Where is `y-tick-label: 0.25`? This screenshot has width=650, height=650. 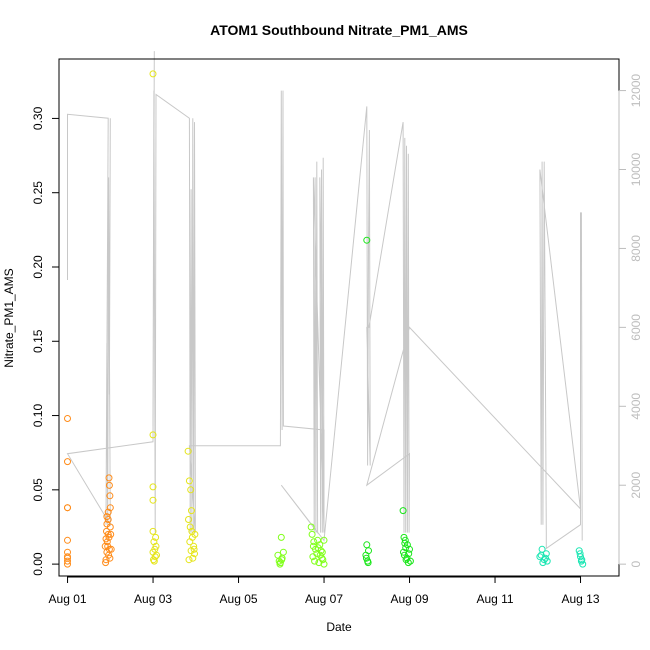
y-tick-label: 0.25 is located at coordinates (38, 193).